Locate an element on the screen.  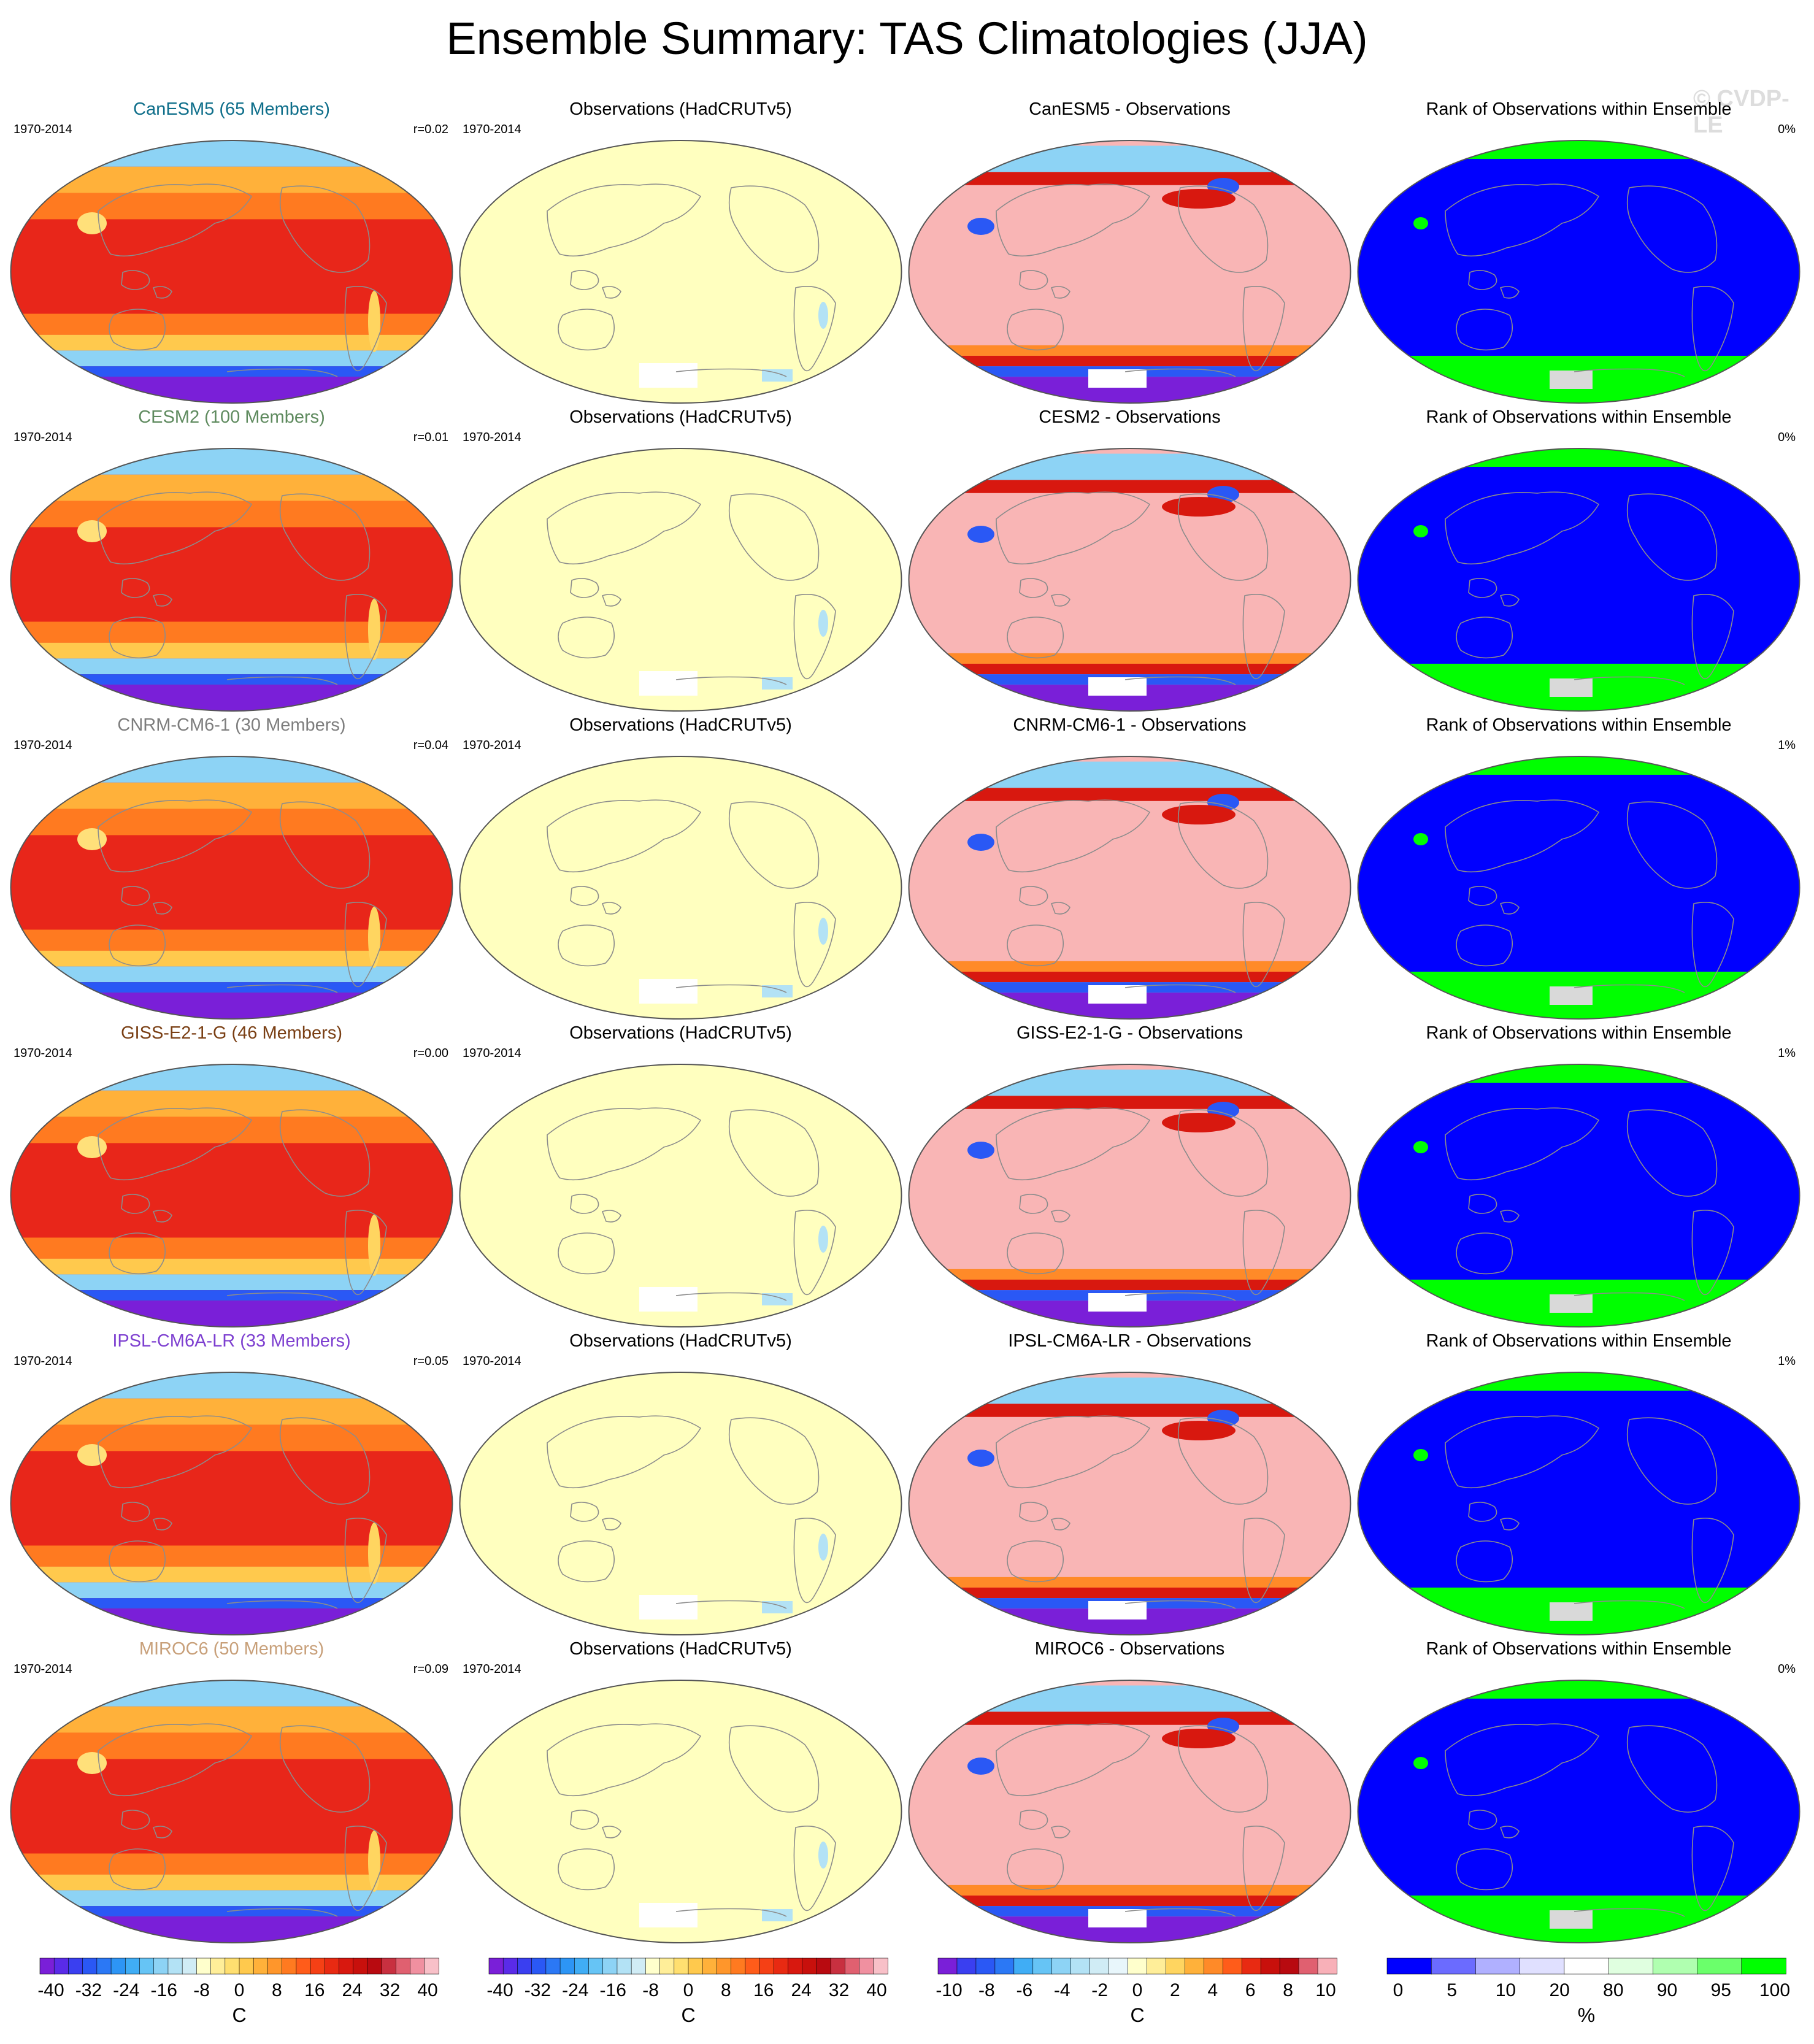
colorbar-tick-label: -8 is located at coordinates (651, 1990).